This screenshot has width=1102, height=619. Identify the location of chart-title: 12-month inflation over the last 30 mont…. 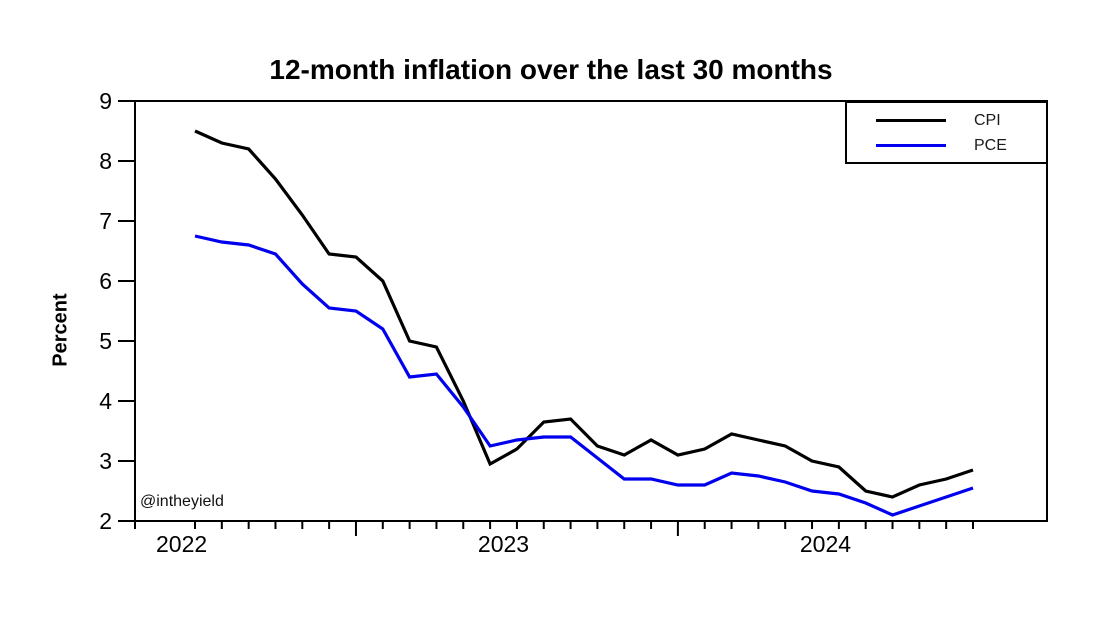
(551, 69).